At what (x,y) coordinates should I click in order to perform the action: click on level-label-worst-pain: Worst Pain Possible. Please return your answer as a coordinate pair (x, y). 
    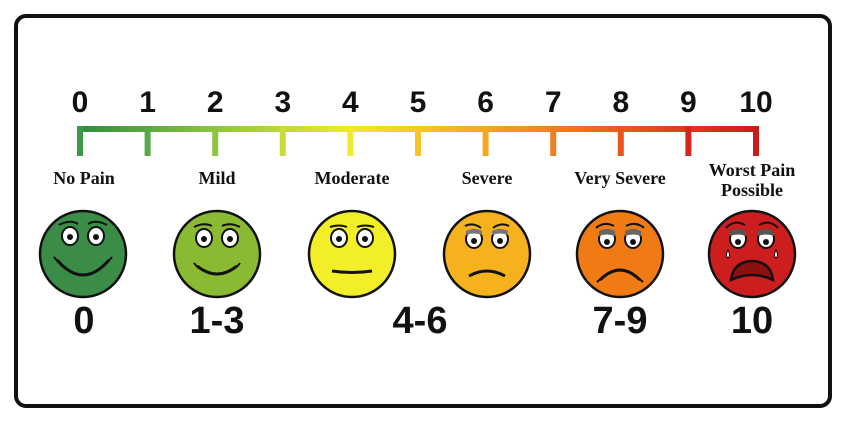
    Looking at the image, I should click on (752, 180).